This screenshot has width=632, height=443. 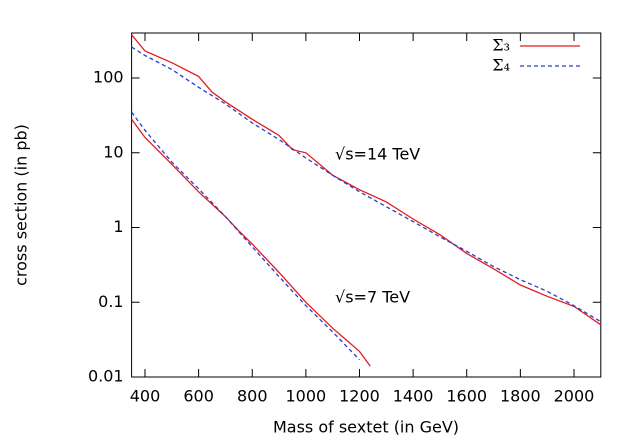 What do you see at coordinates (377, 154) in the screenshot?
I see `annotation: √s=14 TeV` at bounding box center [377, 154].